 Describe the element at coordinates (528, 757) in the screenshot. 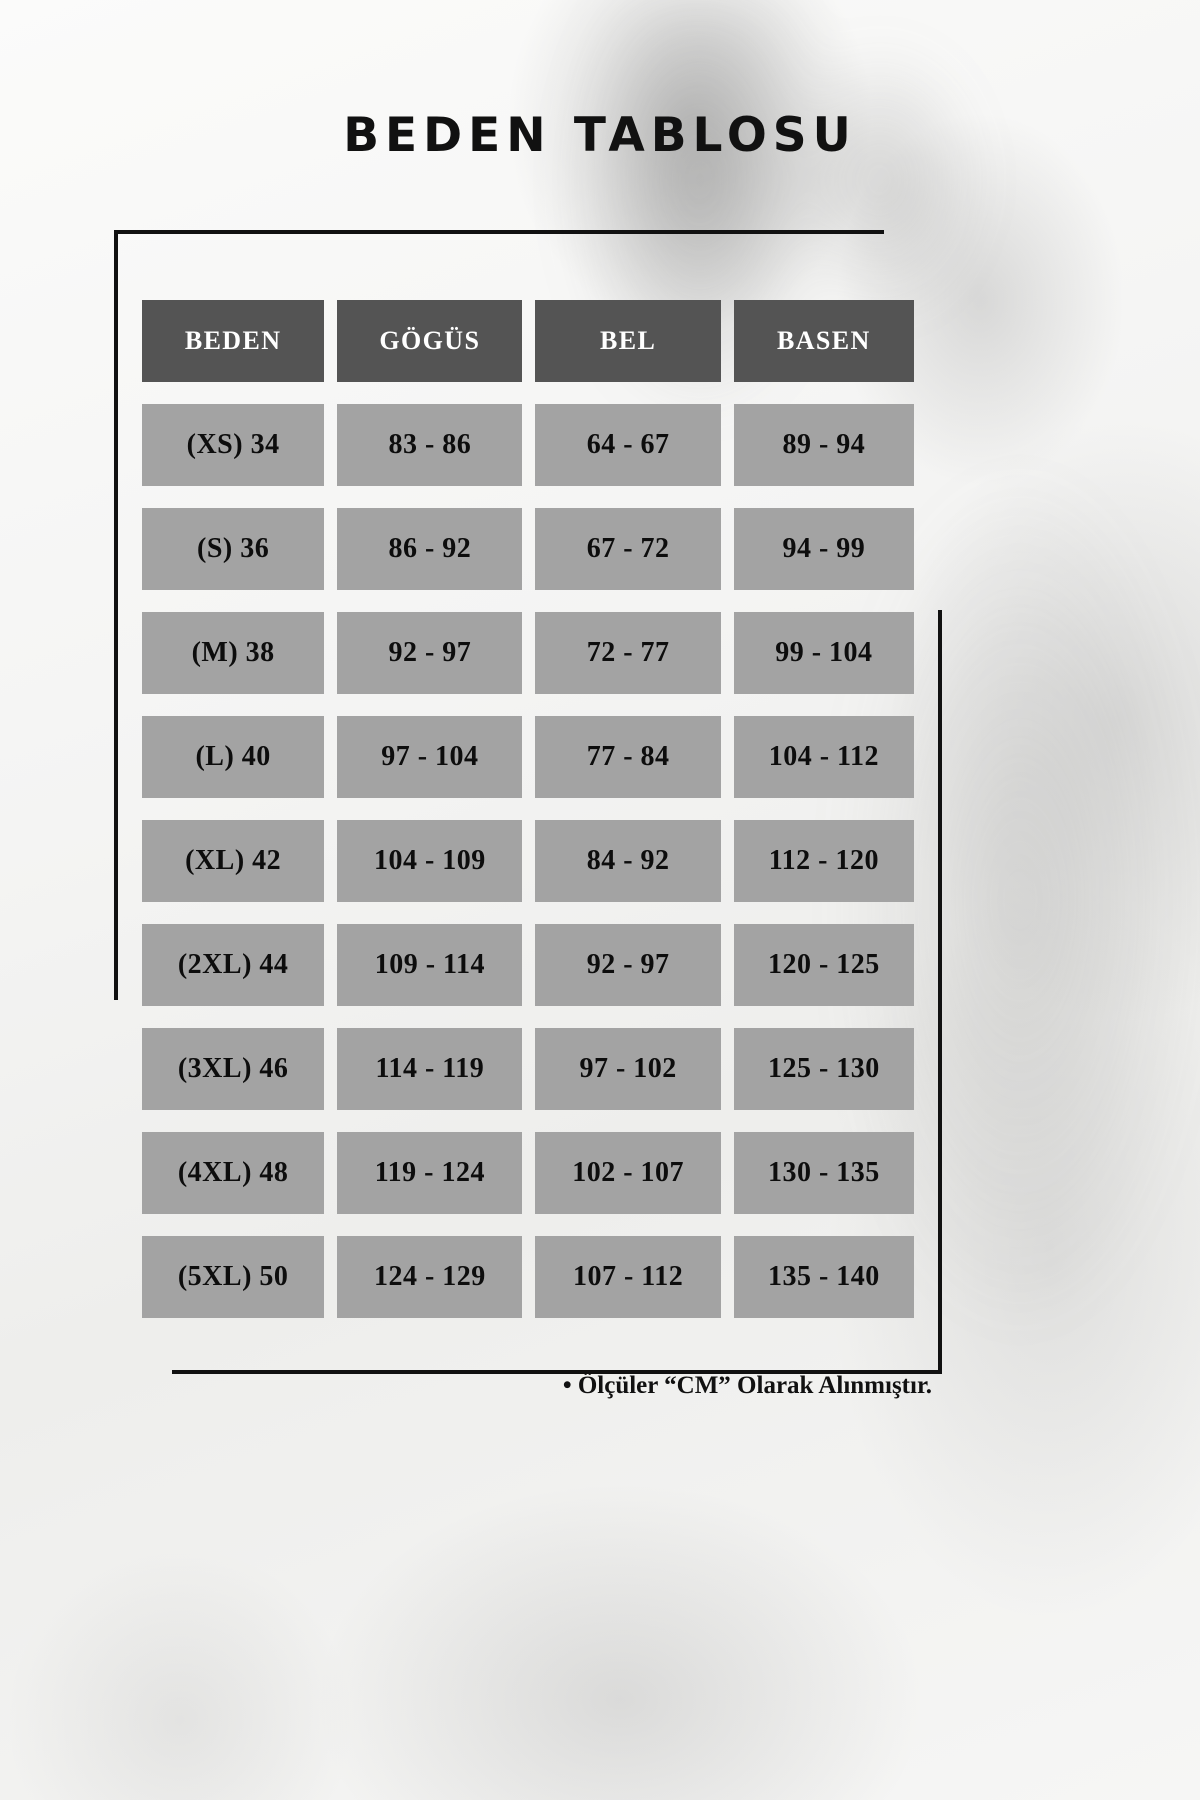

I see `table-row: (L) 40 97 - 104 77 - 84 104 - 112` at that location.